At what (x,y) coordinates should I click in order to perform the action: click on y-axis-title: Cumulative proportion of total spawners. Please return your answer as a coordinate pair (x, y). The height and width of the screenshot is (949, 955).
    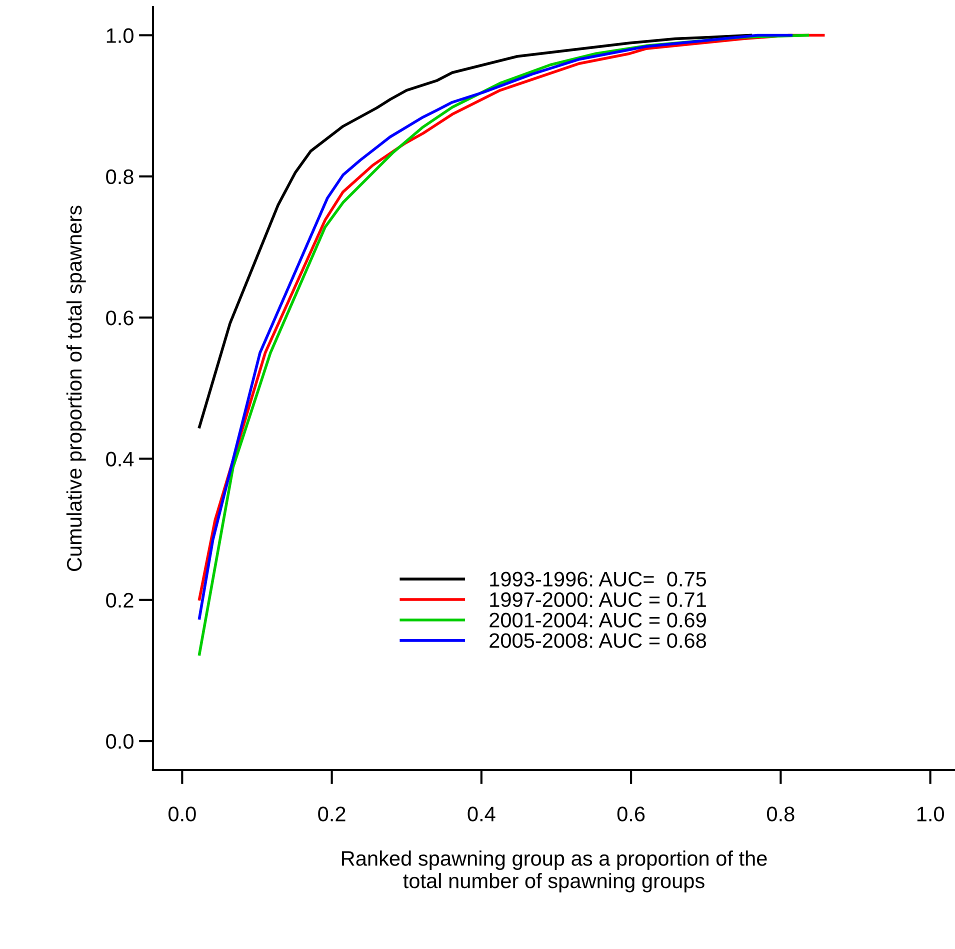
    Looking at the image, I should click on (76, 388).